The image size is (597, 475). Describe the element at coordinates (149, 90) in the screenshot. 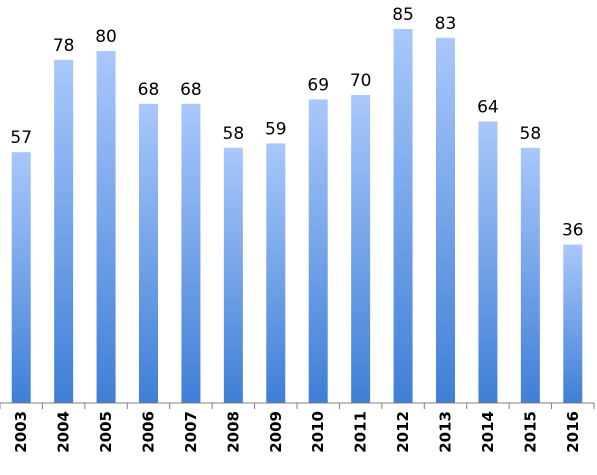

I see `value-label-2006: 68` at that location.